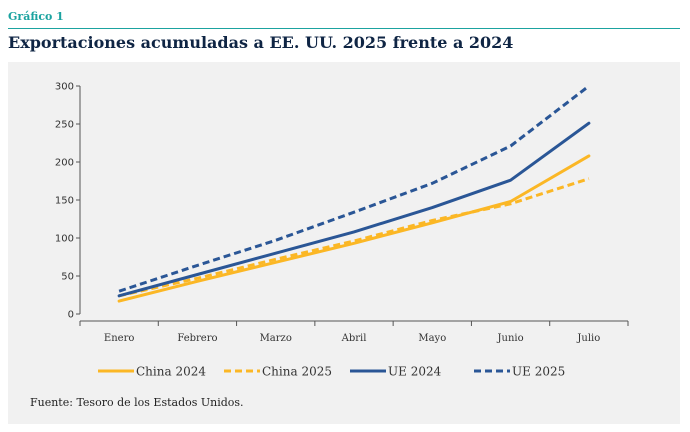 Image resolution: width=690 pixels, height=432 pixels. Describe the element at coordinates (538, 372) in the screenshot. I see `legend-label-3: UE 2025` at that location.